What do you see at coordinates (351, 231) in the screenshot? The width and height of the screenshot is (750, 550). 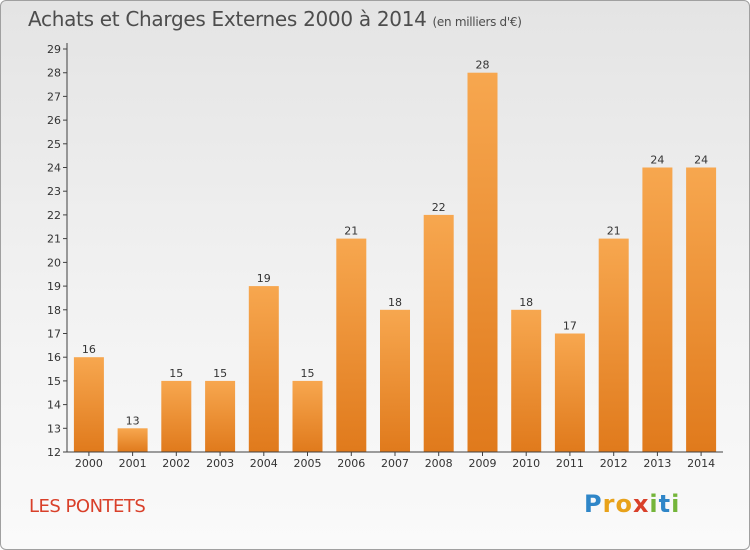 I see `data-label-2006: 21` at bounding box center [351, 231].